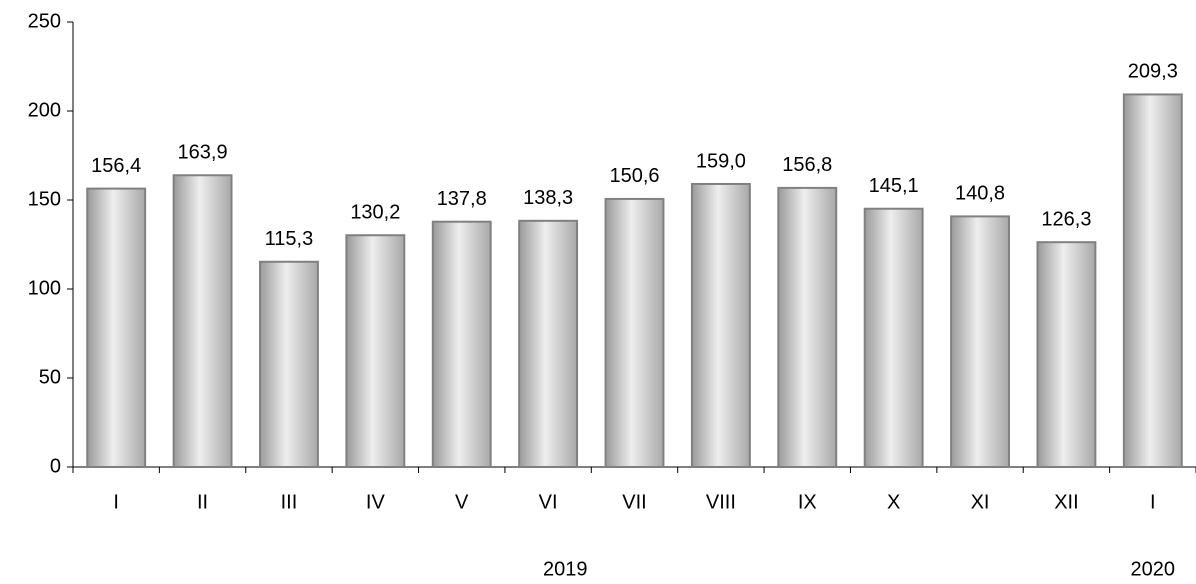 The width and height of the screenshot is (1196, 584). What do you see at coordinates (980, 502) in the screenshot?
I see `x-tick-label: XI` at bounding box center [980, 502].